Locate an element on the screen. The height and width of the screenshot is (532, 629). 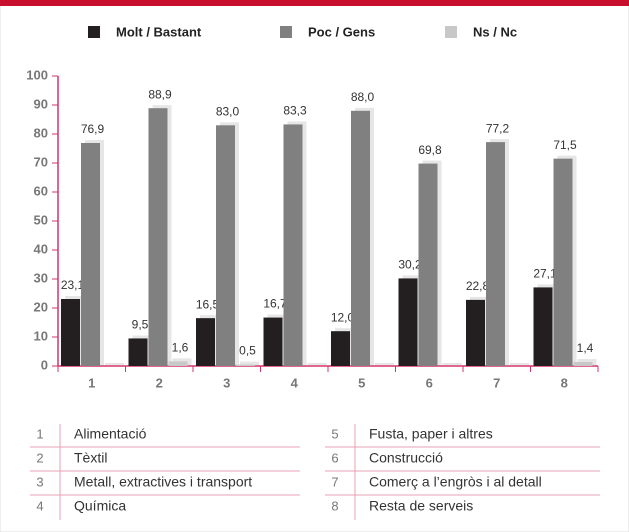
x-tick-label: 4 is located at coordinates (295, 382).